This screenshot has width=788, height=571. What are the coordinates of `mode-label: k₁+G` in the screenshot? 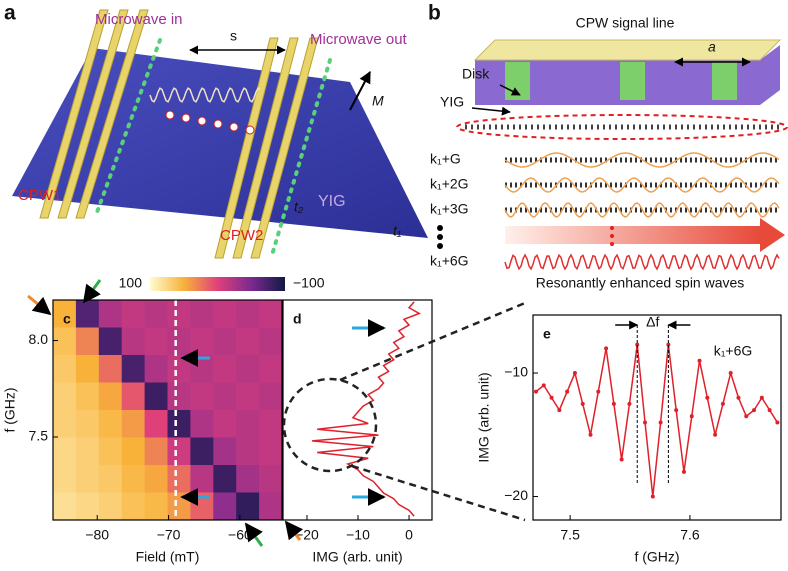 It's located at (445, 159).